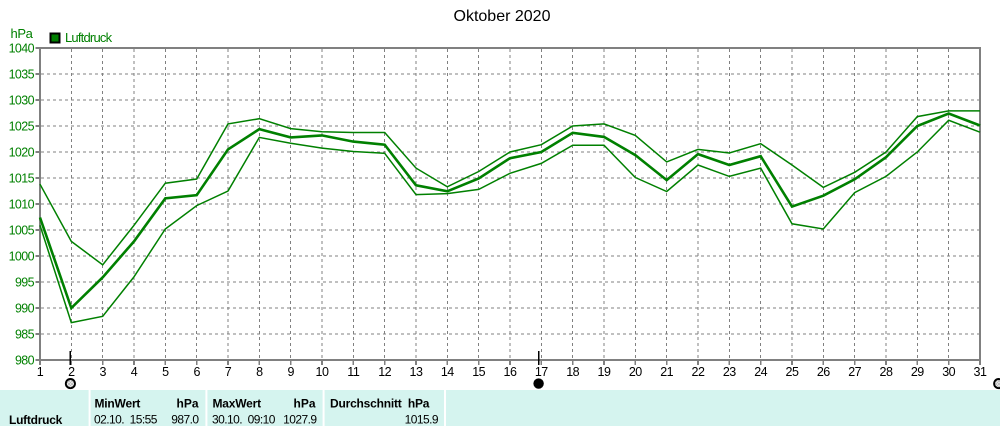 Image resolution: width=1000 pixels, height=434 pixels. Describe the element at coordinates (228, 372) in the screenshot. I see `svg-text: 7` at that location.